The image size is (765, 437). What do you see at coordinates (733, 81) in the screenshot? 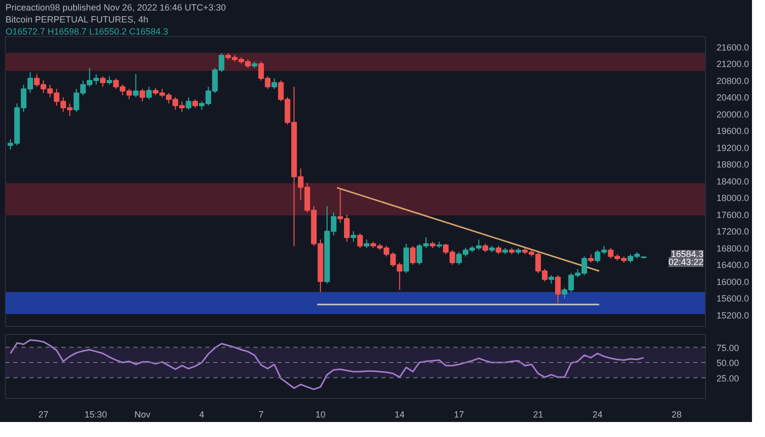
I see `y-tick-label: 20800.0` at bounding box center [733, 81].